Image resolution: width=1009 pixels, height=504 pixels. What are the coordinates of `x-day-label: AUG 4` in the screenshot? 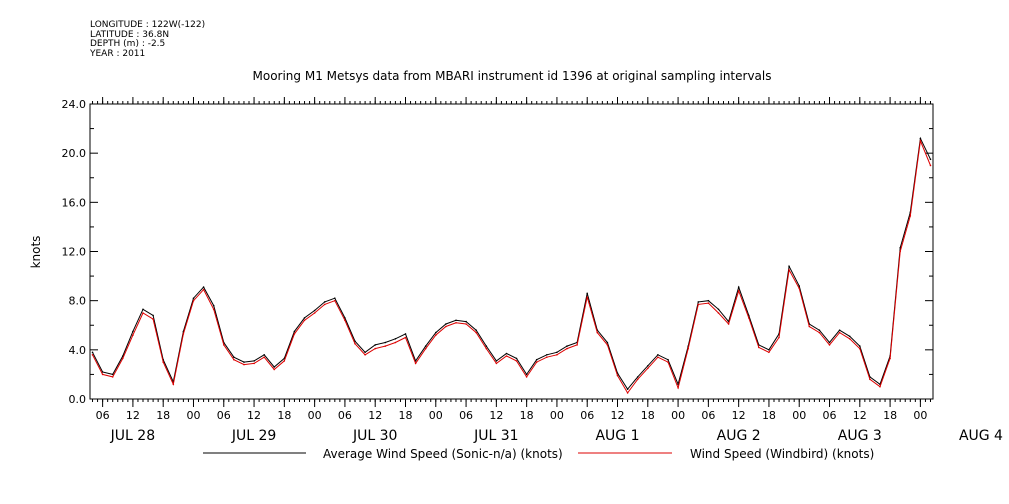 It's located at (981, 436).